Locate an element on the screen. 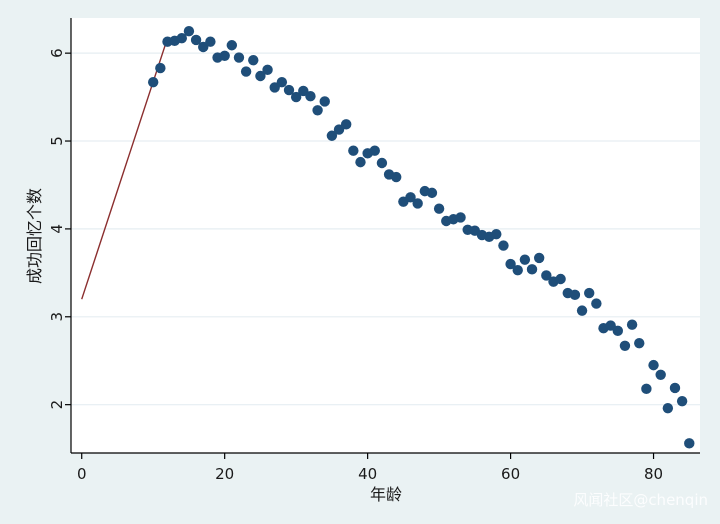 The width and height of the screenshot is (720, 524). y-tick-label: 4 is located at coordinates (57, 229).